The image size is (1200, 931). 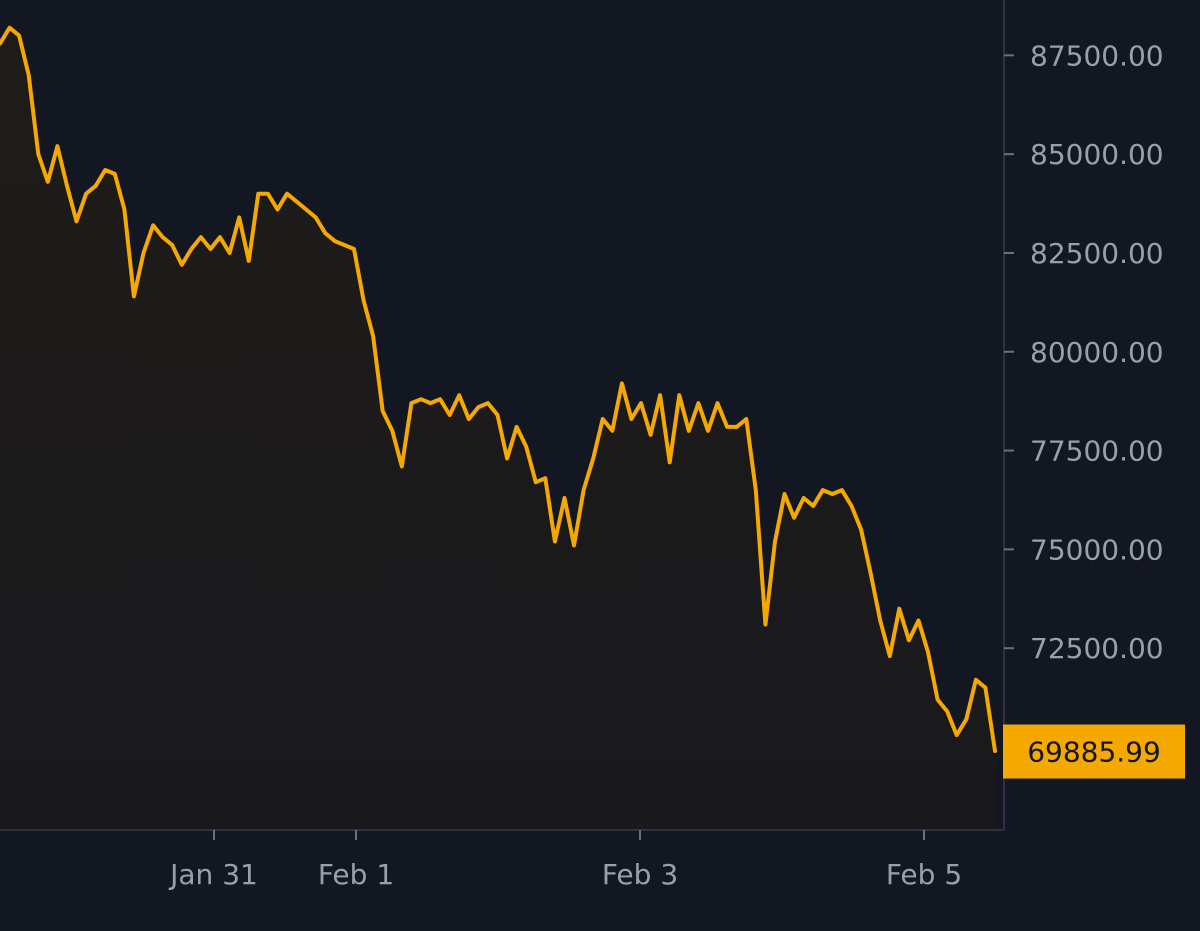 What do you see at coordinates (1097, 154) in the screenshot?
I see `y-tick-label: 85000.00` at bounding box center [1097, 154].